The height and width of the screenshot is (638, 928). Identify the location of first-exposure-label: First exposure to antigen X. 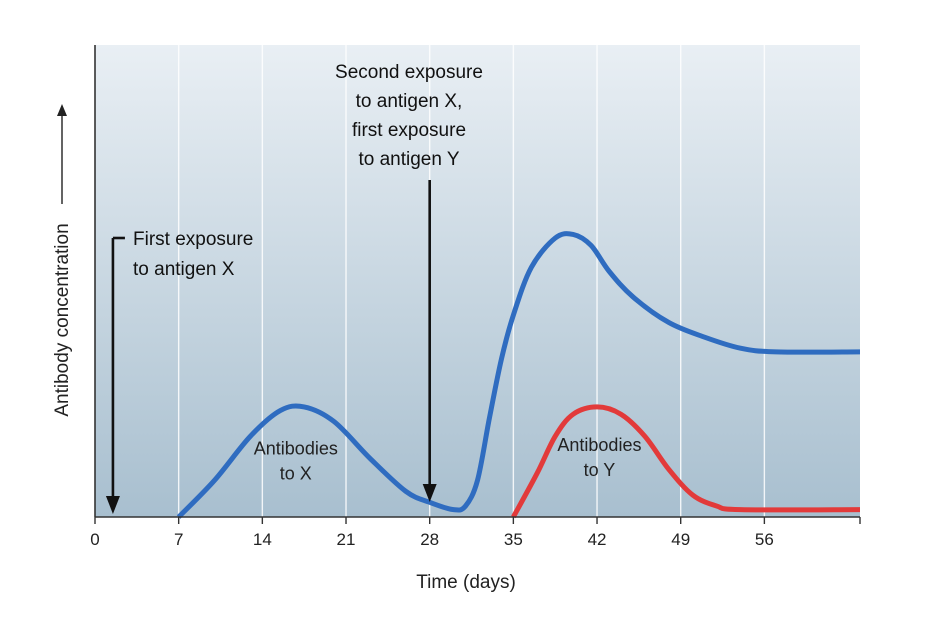
(193, 254).